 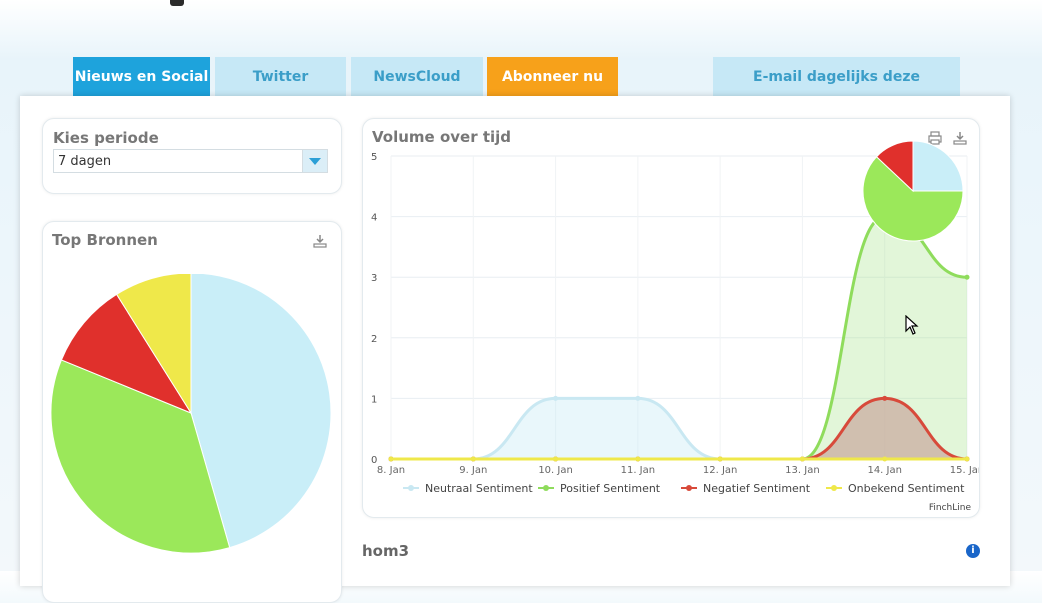 I want to click on legend-item: Onbekend Sentiment, so click(x=895, y=488).